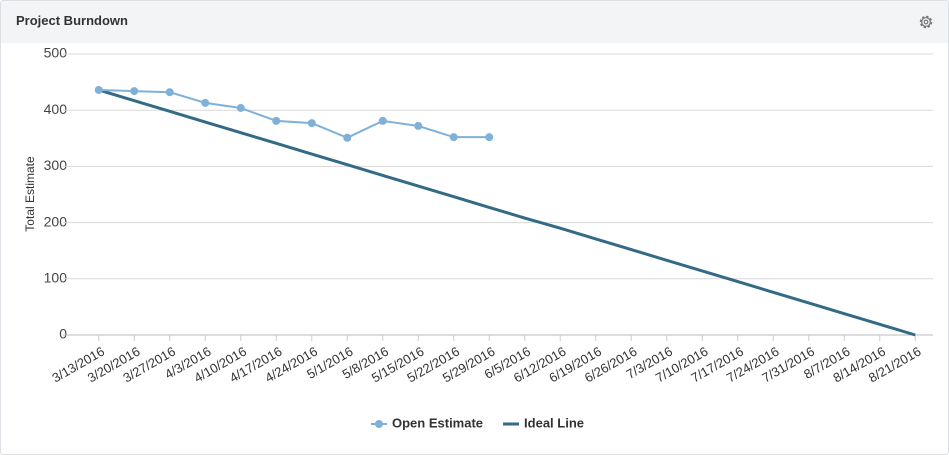 This screenshot has height=455, width=949. Describe the element at coordinates (474, 22) in the screenshot. I see `panel-header: Project Burndown` at that location.